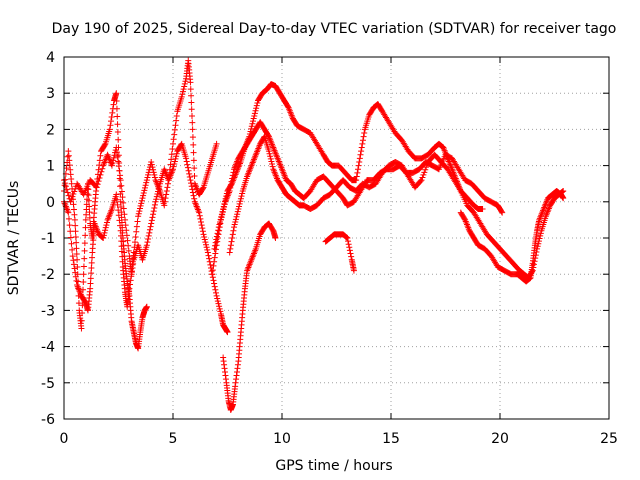  What do you see at coordinates (48, 348) in the screenshot?
I see `y-tick-label: -4` at bounding box center [48, 348].